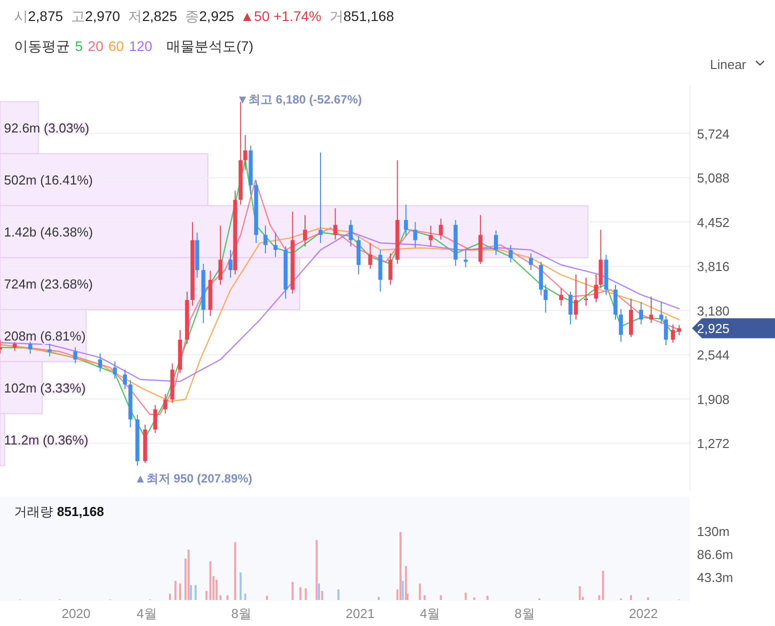 This screenshot has height=626, width=775. Describe the element at coordinates (59, 511) in the screenshot. I see `text: 거래량 851,168` at that location.